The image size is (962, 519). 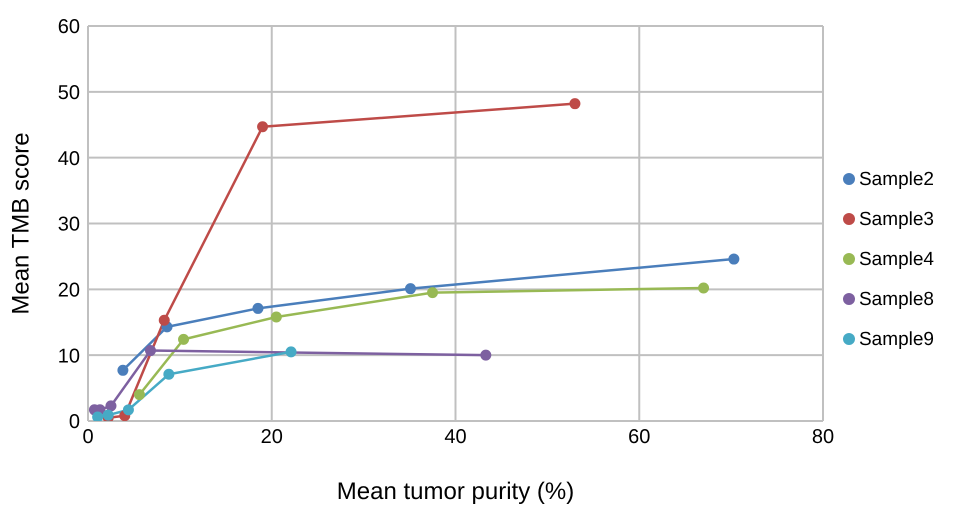 What do you see at coordinates (88, 437) in the screenshot?
I see `x-tick-label: 0` at bounding box center [88, 437].